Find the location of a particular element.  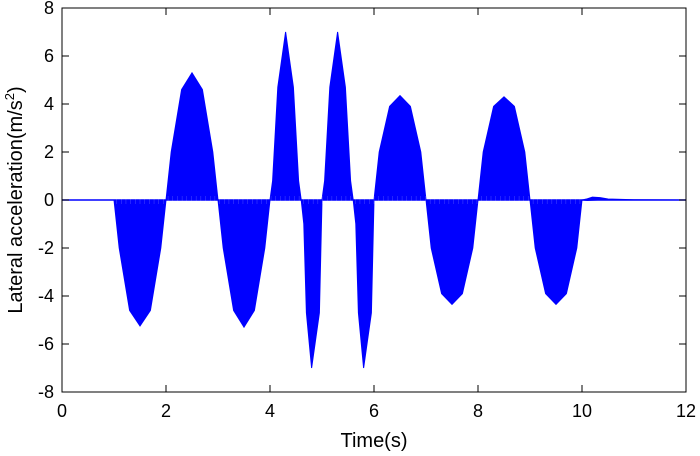

y-tick-label: -2 is located at coordinates (46, 248).